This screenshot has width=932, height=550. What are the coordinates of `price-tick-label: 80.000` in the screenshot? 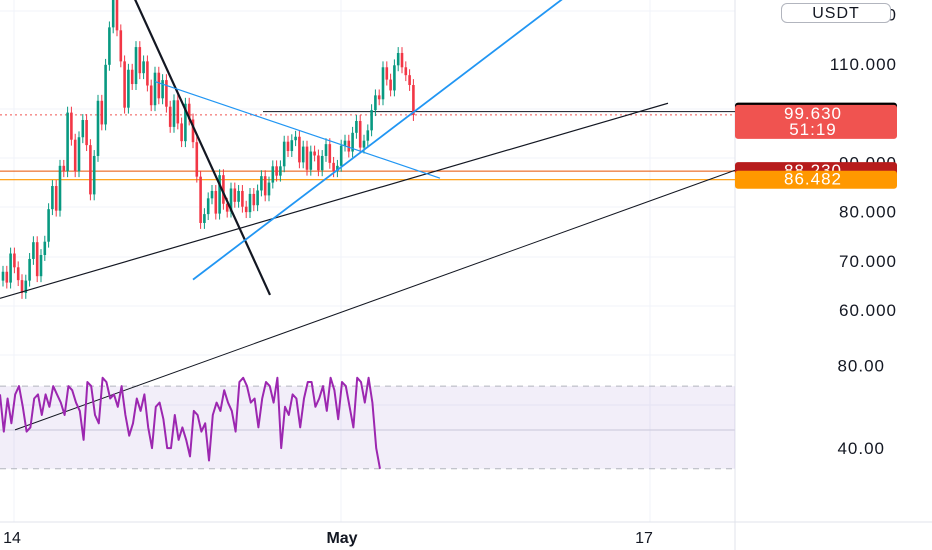 It's located at (868, 212).